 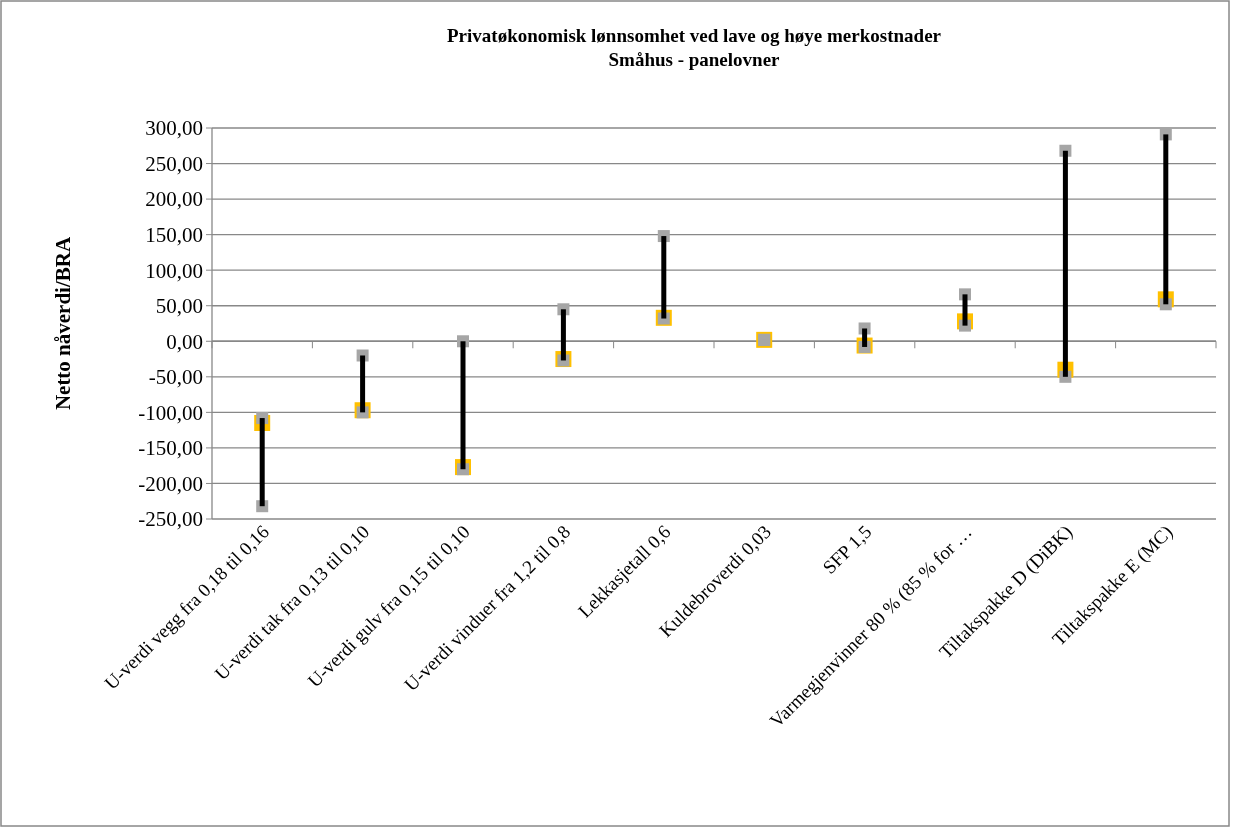 What do you see at coordinates (170, 483) in the screenshot?
I see `y-tick-label: -200,00` at bounding box center [170, 483].